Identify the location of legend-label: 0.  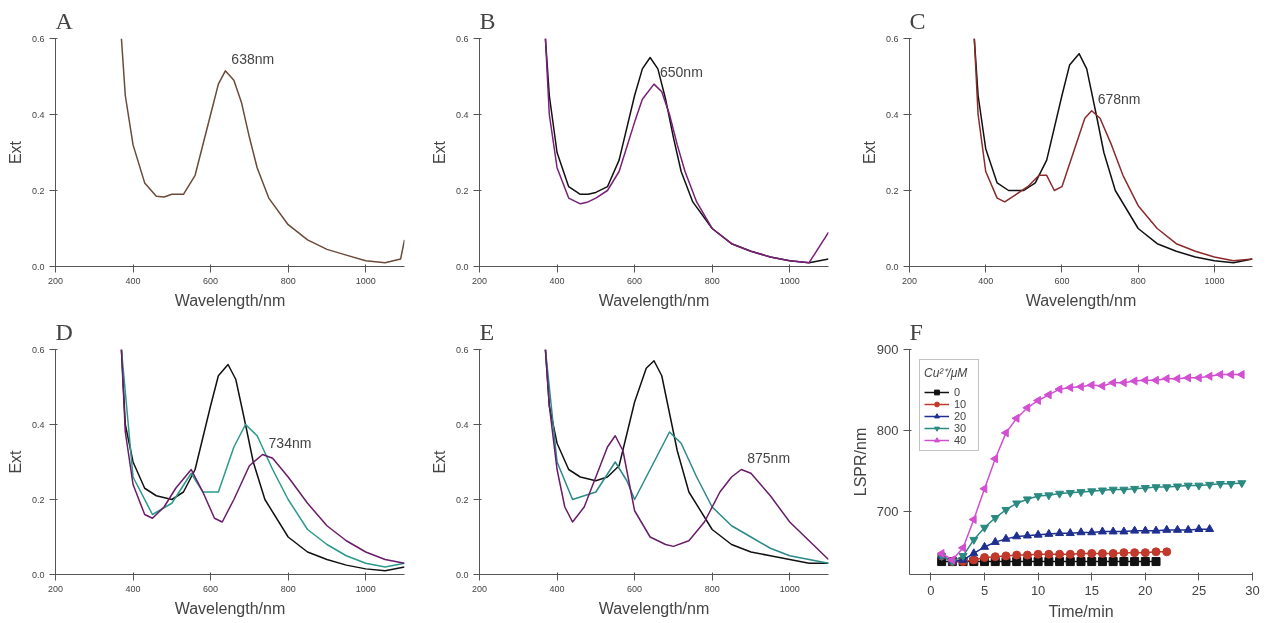
(958, 392).